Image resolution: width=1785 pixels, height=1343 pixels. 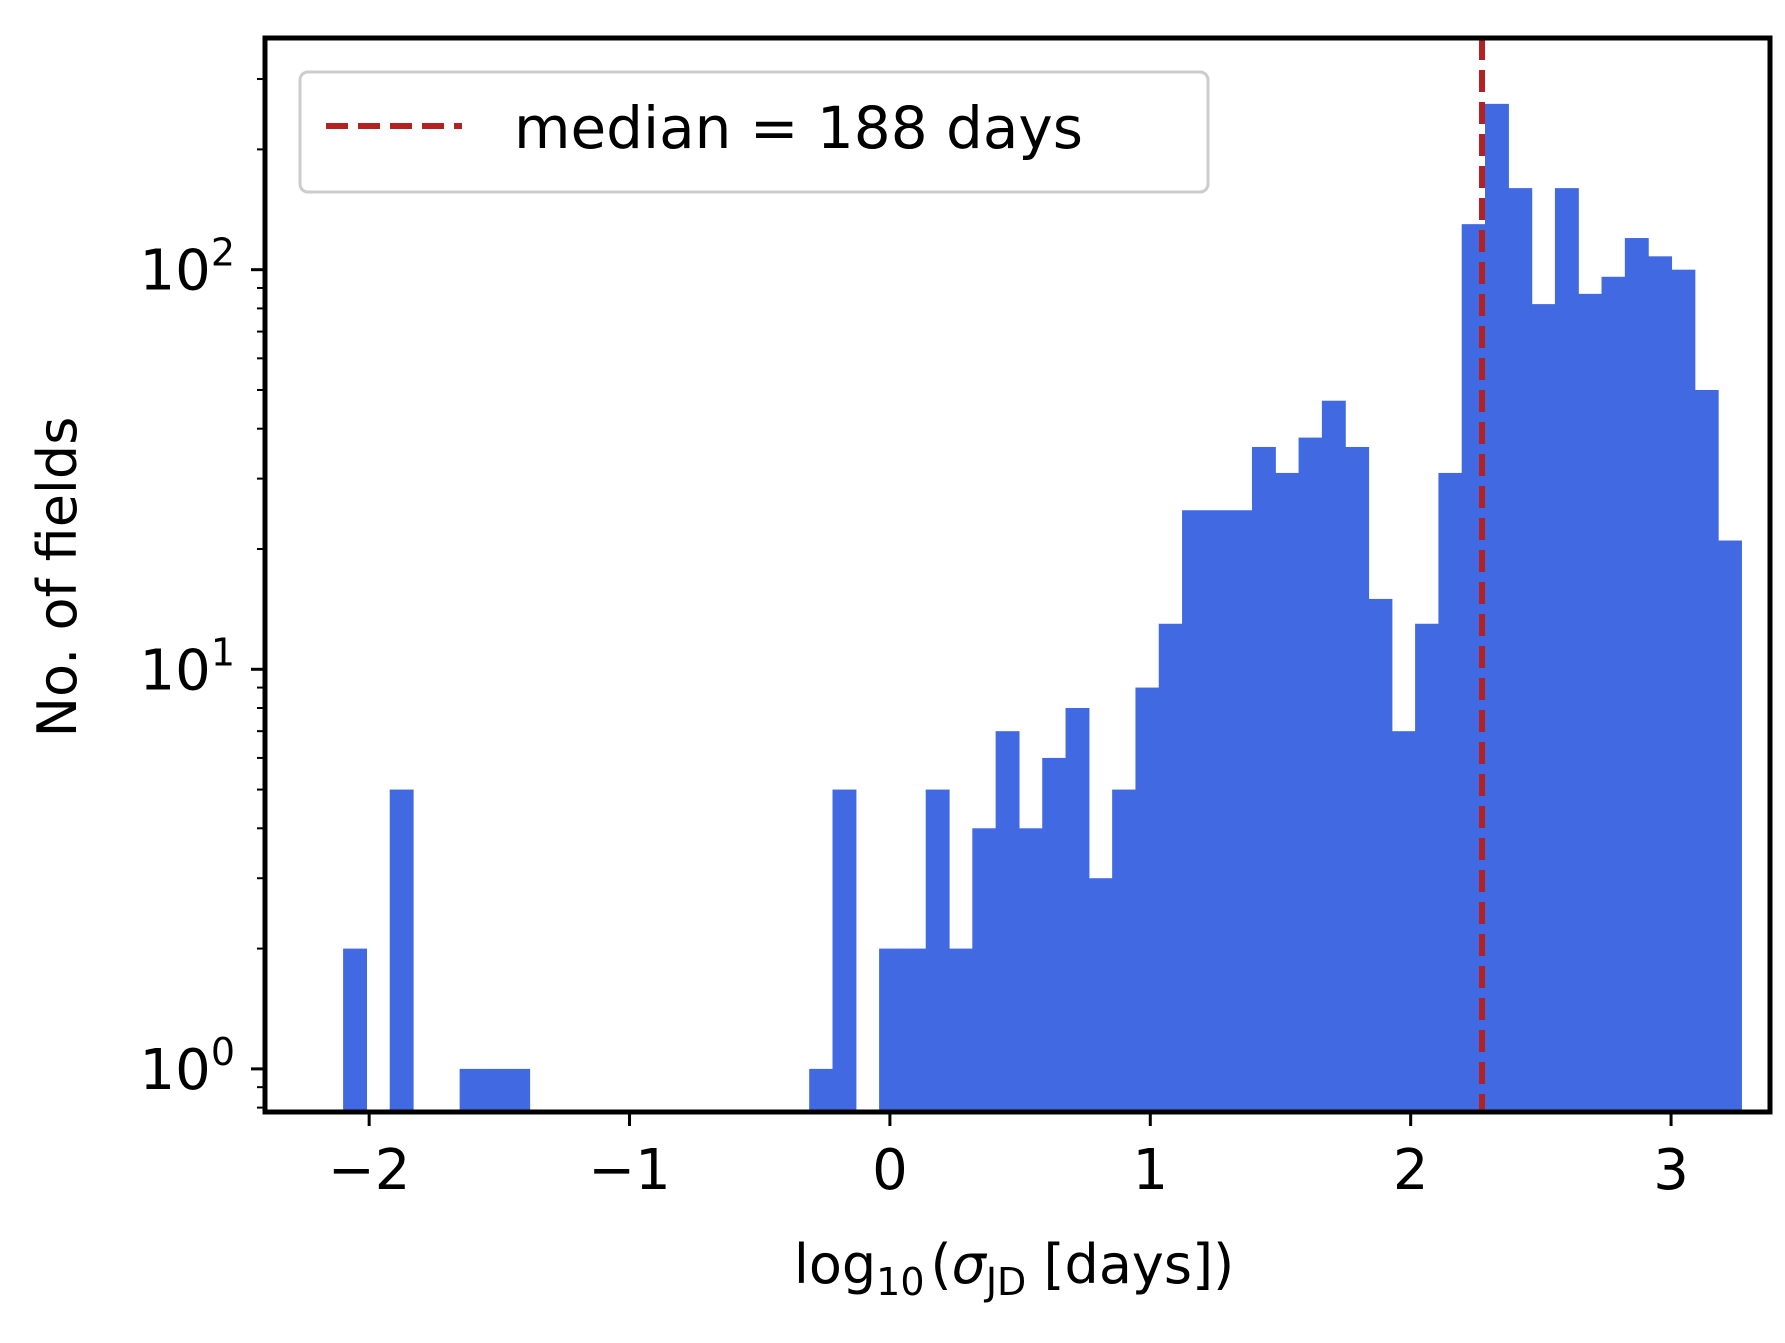 What do you see at coordinates (1005, 1282) in the screenshot?
I see `x-label-sigma-sub: JD` at bounding box center [1005, 1282].